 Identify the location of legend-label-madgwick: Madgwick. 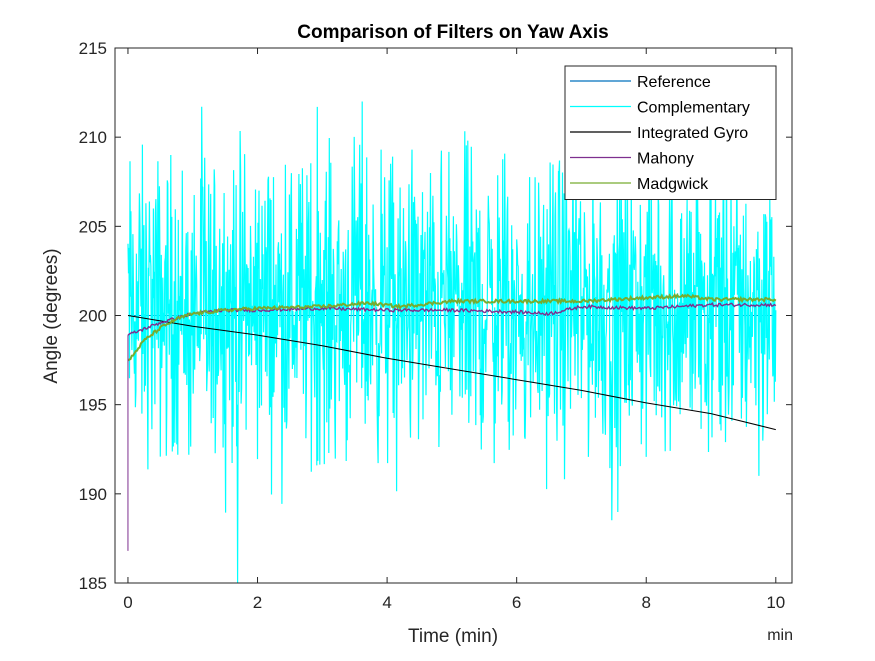
(673, 184).